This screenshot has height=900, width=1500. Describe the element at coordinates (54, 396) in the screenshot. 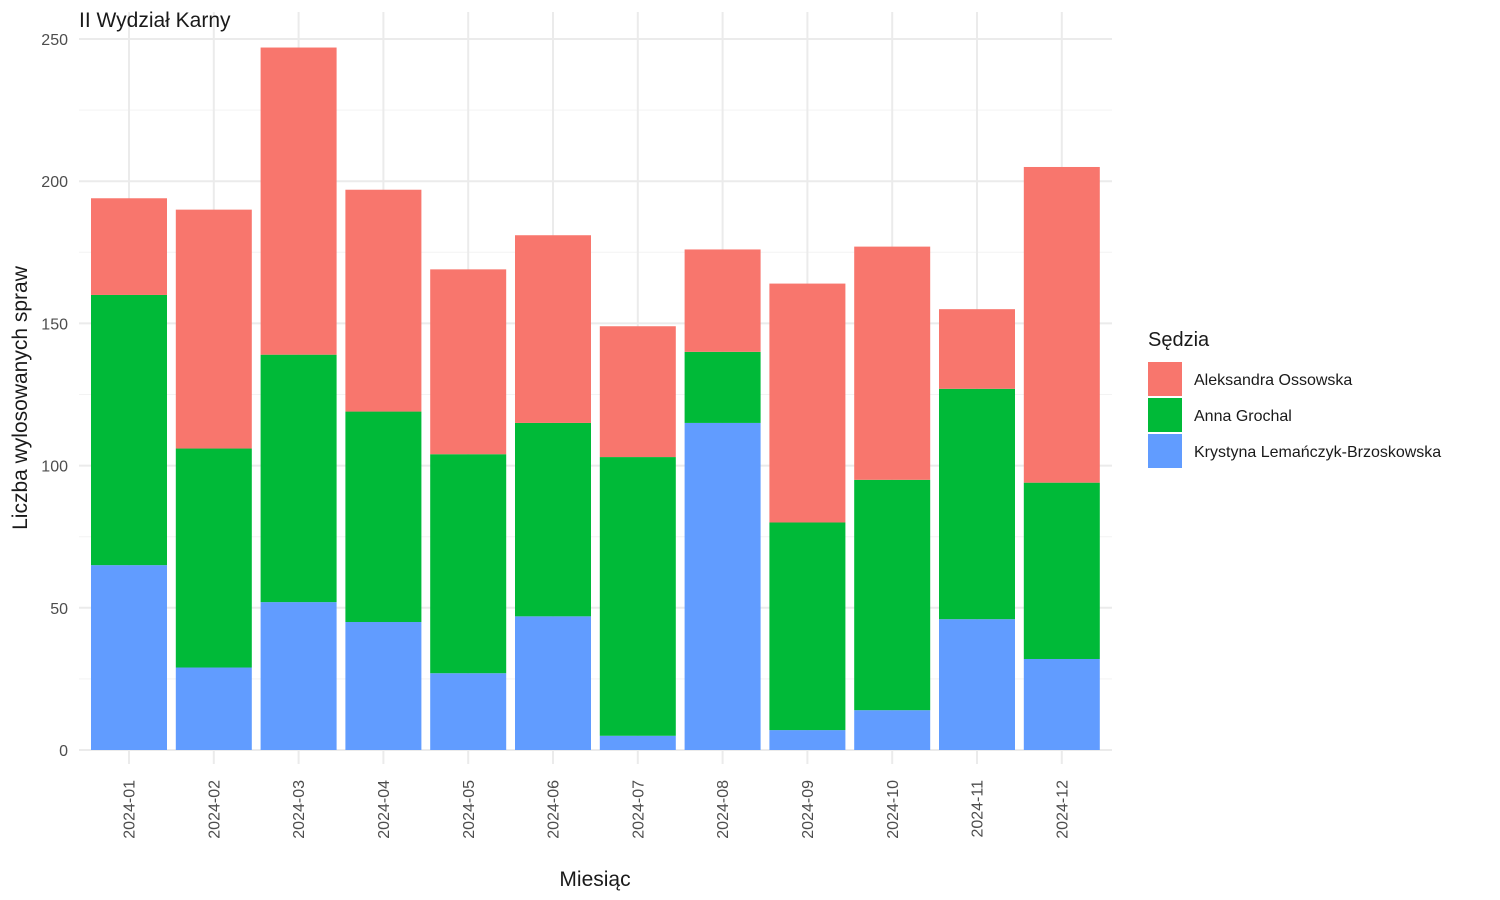

I see `y-axis-ticks: 0 50 100 150 200 250` at that location.